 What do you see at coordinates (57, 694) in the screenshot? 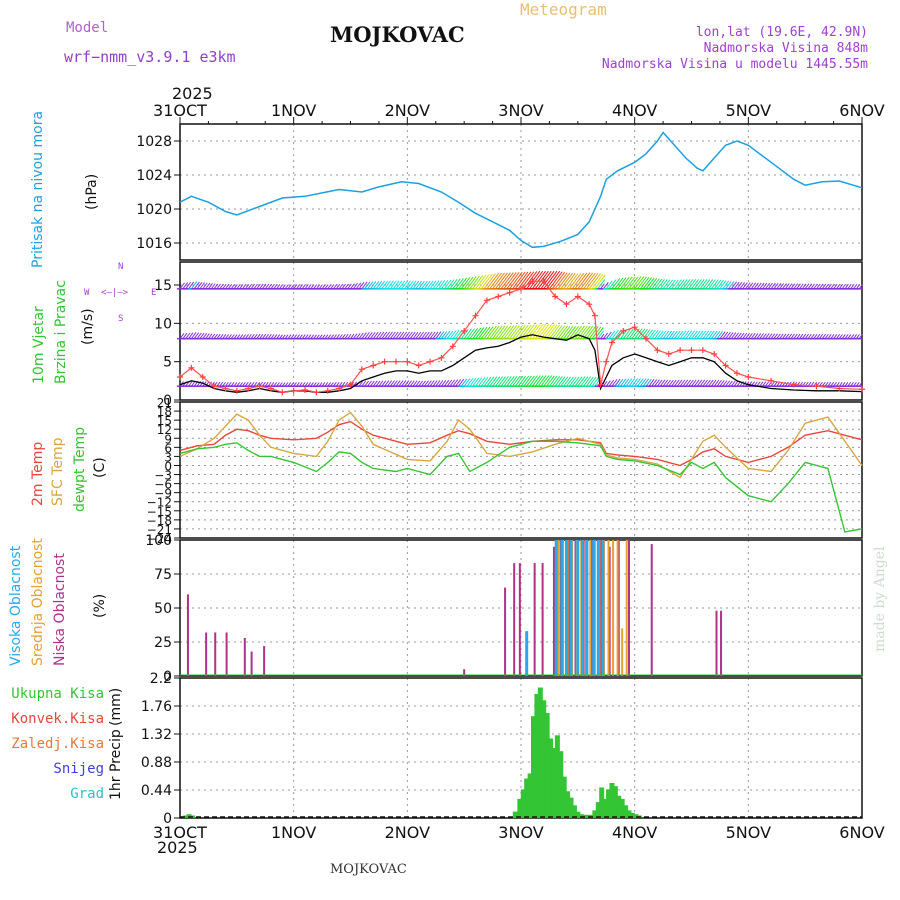
I see `legend-ukupna-kisa: Ukupna Kisa` at bounding box center [57, 694].